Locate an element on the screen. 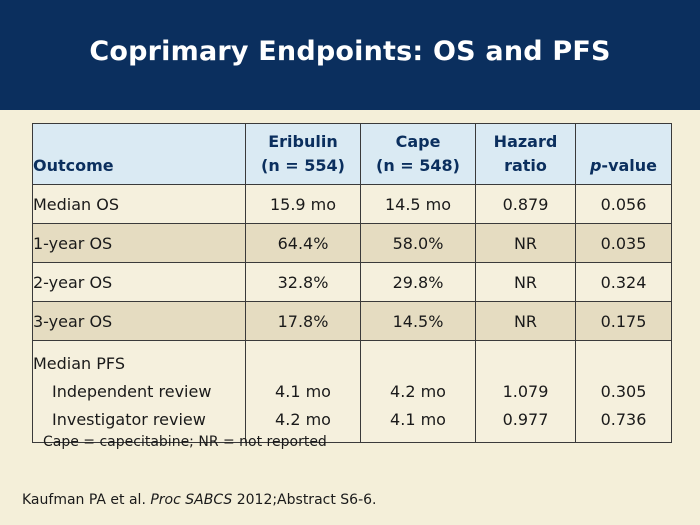  cell-cape: 4.2 mo 4.1 mo is located at coordinates (418, 391).